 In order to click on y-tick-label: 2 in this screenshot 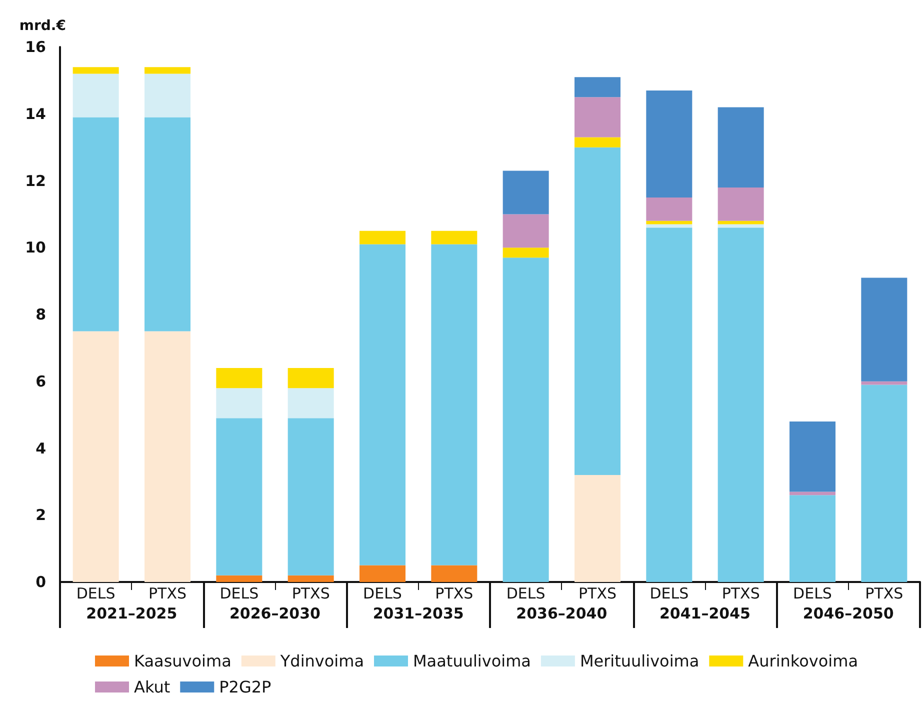, I will do `click(41, 515)`.